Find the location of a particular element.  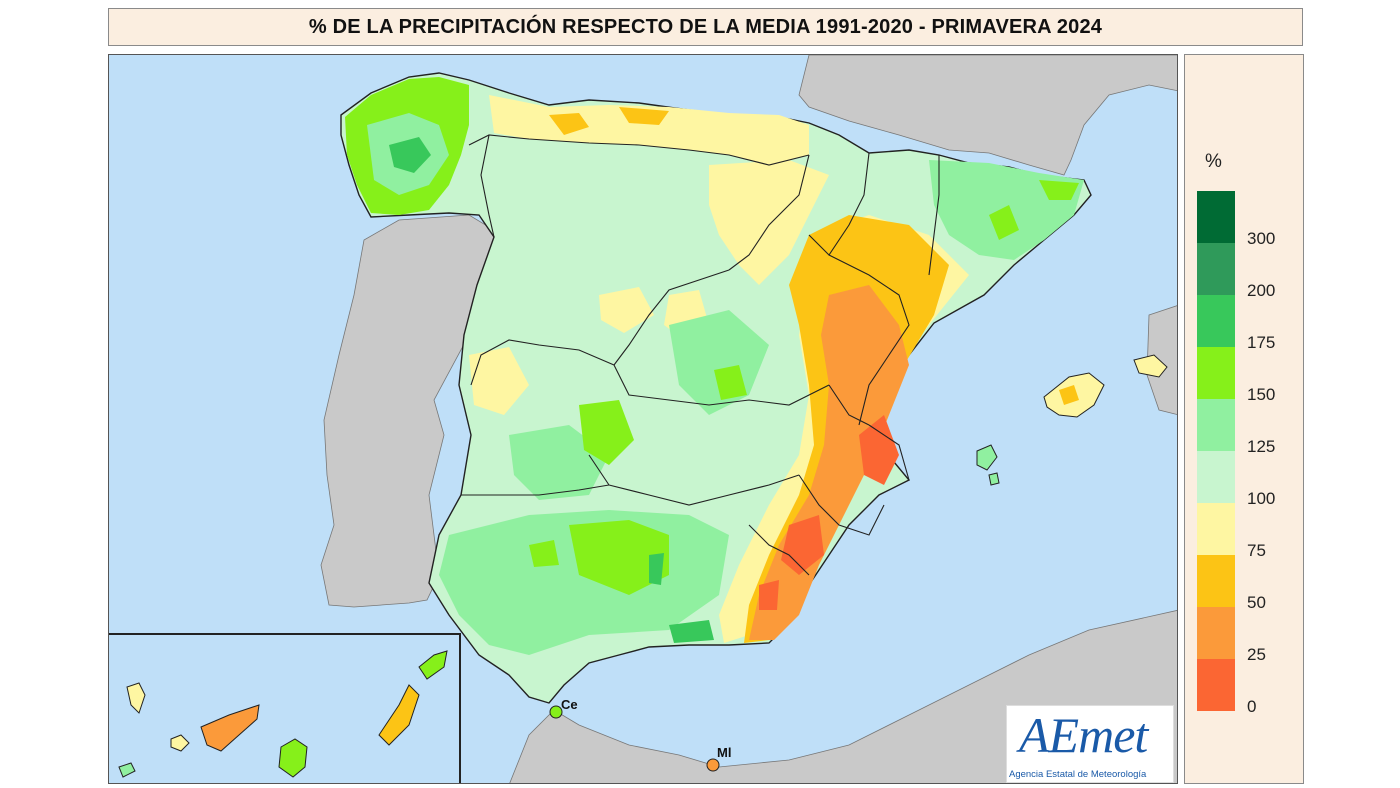

legend-unit: % is located at coordinates (1213, 161).